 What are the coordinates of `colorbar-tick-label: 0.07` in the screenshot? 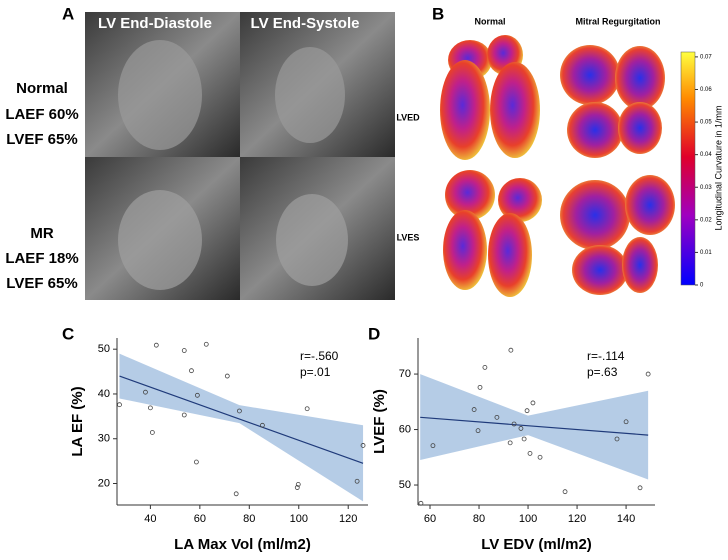 It's located at (706, 57).